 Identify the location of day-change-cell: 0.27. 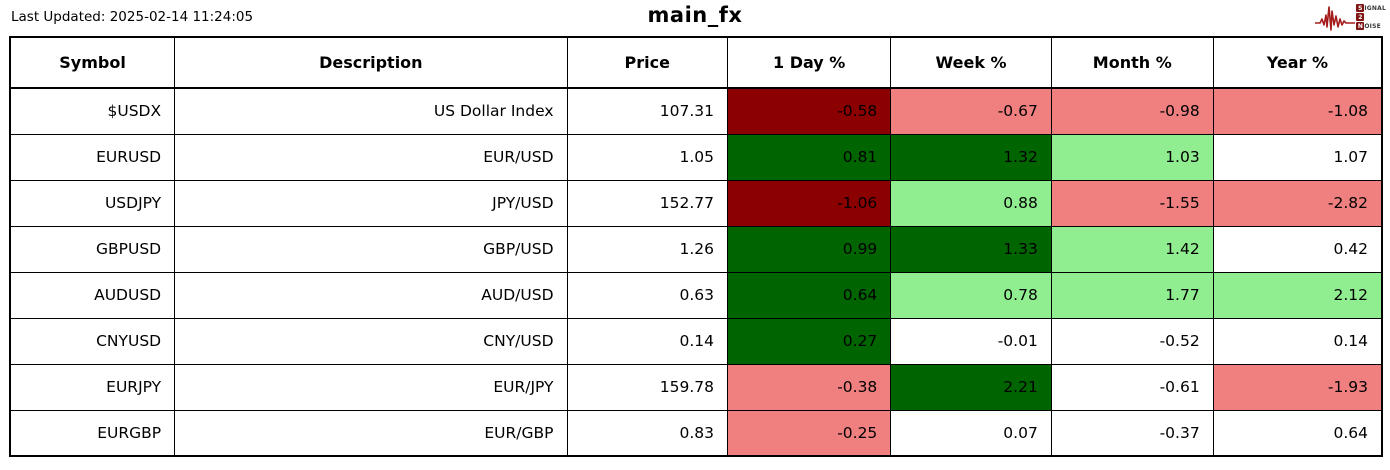
(809, 341).